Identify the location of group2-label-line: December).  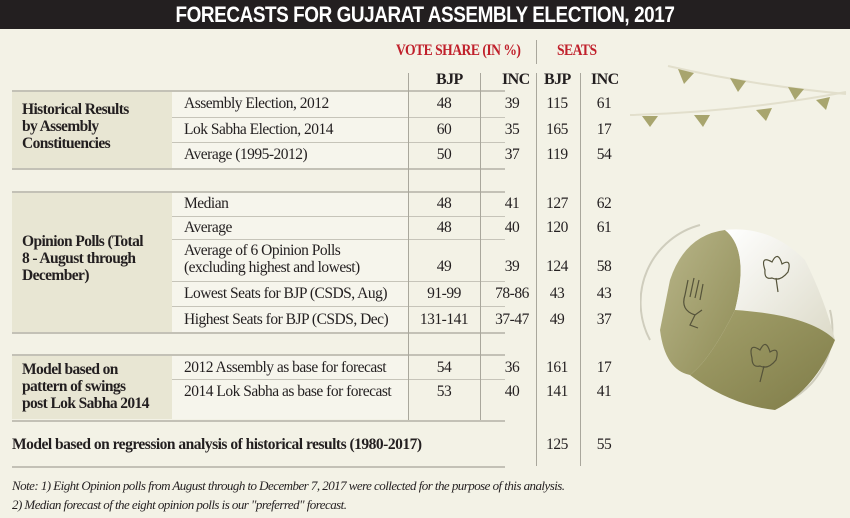
(55, 275).